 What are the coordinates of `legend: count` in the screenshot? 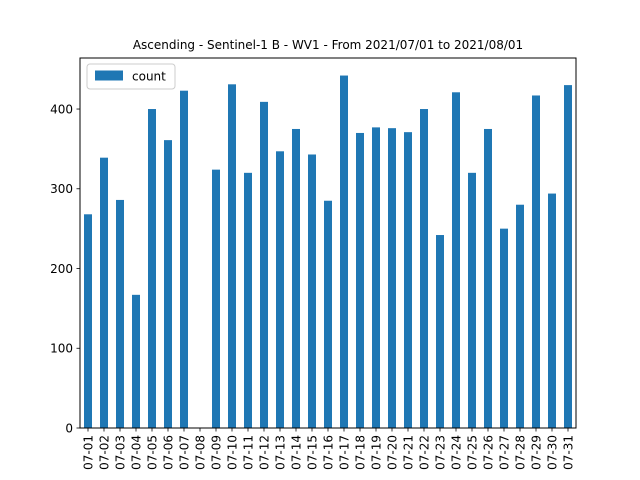 It's located at (131, 76).